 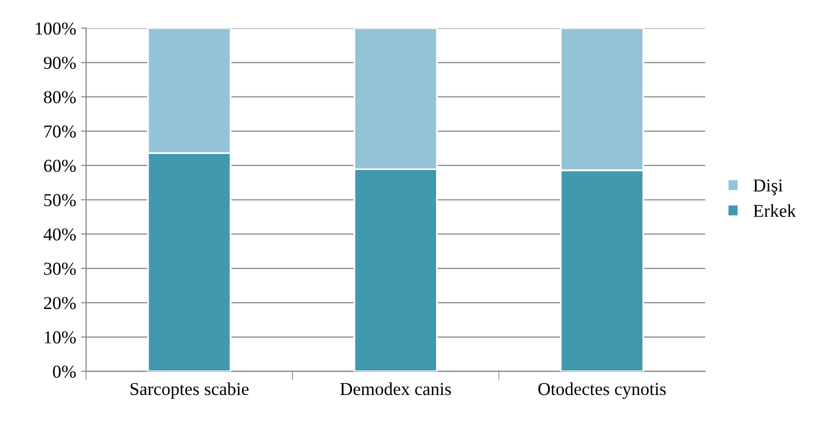 What do you see at coordinates (395, 389) in the screenshot?
I see `x-tick-label: Demodex canis` at bounding box center [395, 389].